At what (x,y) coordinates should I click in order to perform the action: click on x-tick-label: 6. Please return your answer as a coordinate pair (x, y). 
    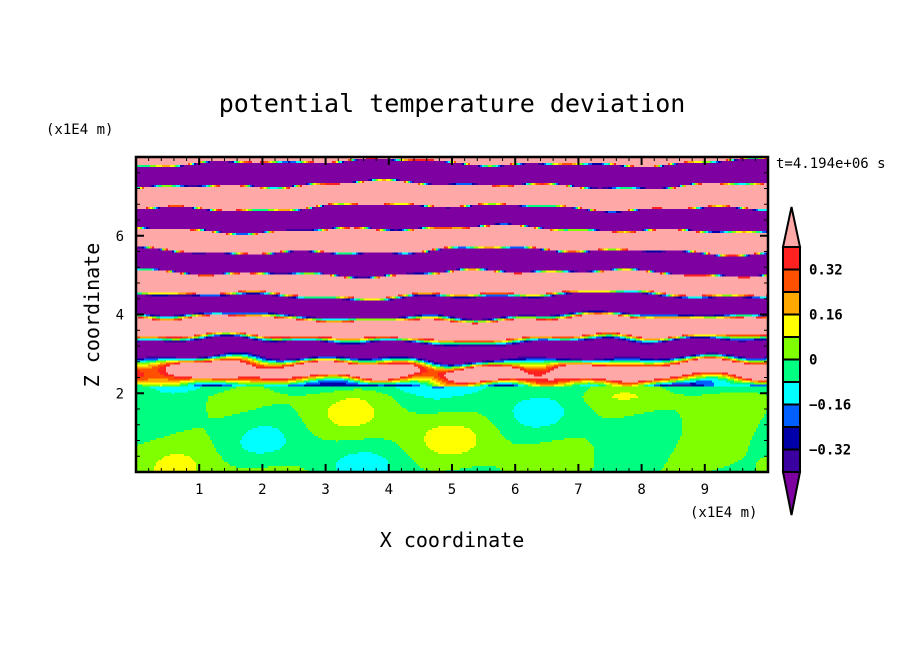
    Looking at the image, I should click on (515, 490).